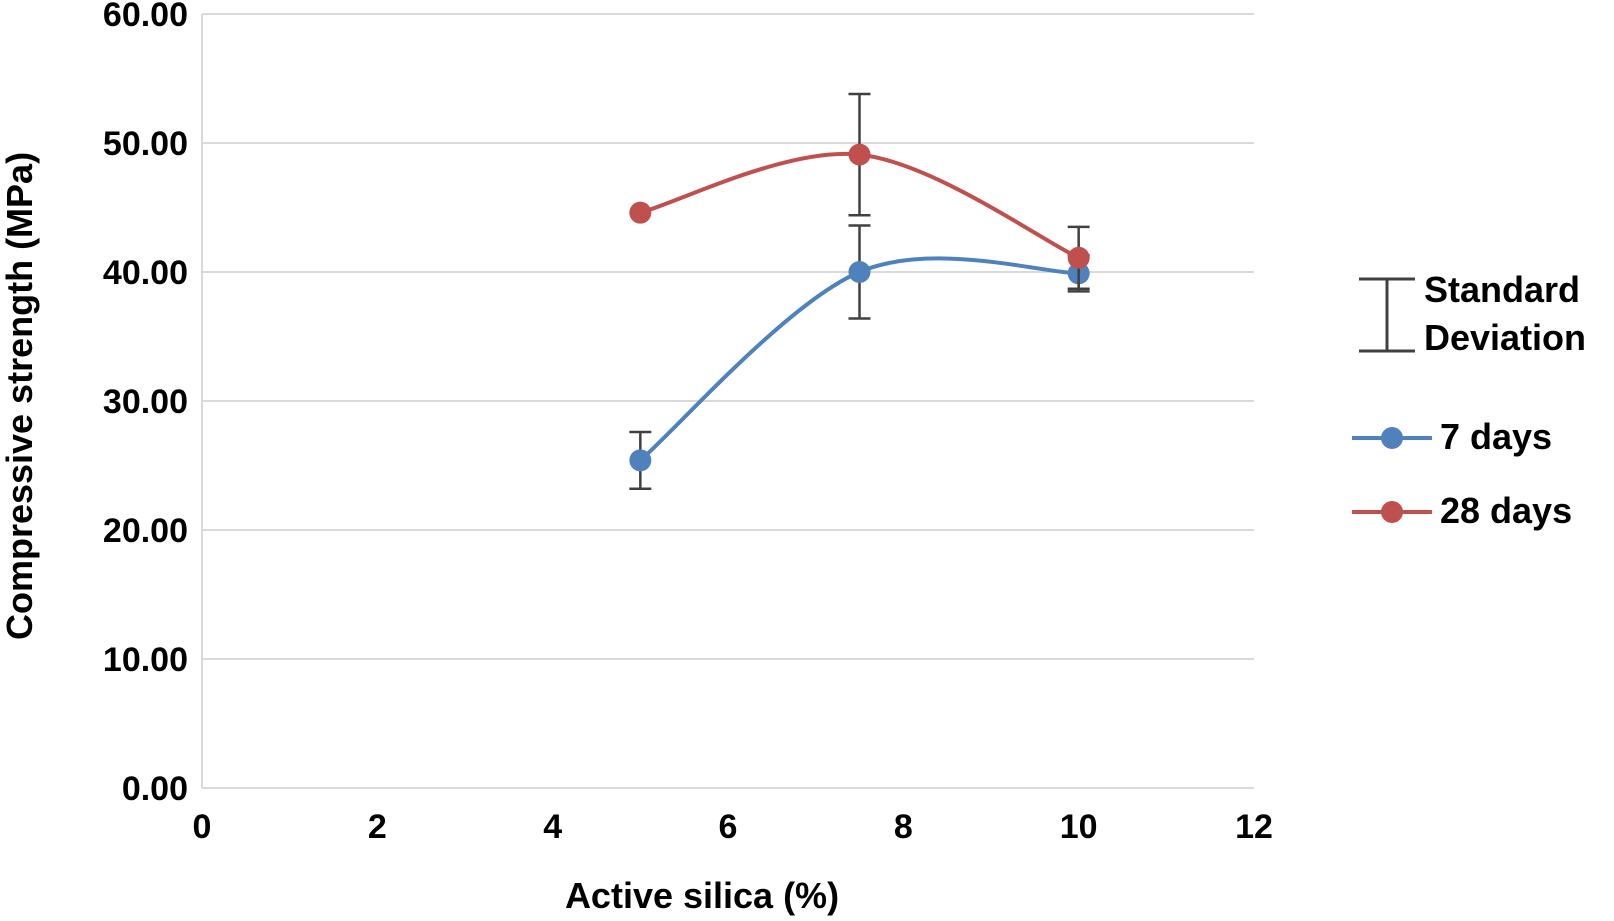  Describe the element at coordinates (155, 789) in the screenshot. I see `y-tick-label: 0.00` at that location.